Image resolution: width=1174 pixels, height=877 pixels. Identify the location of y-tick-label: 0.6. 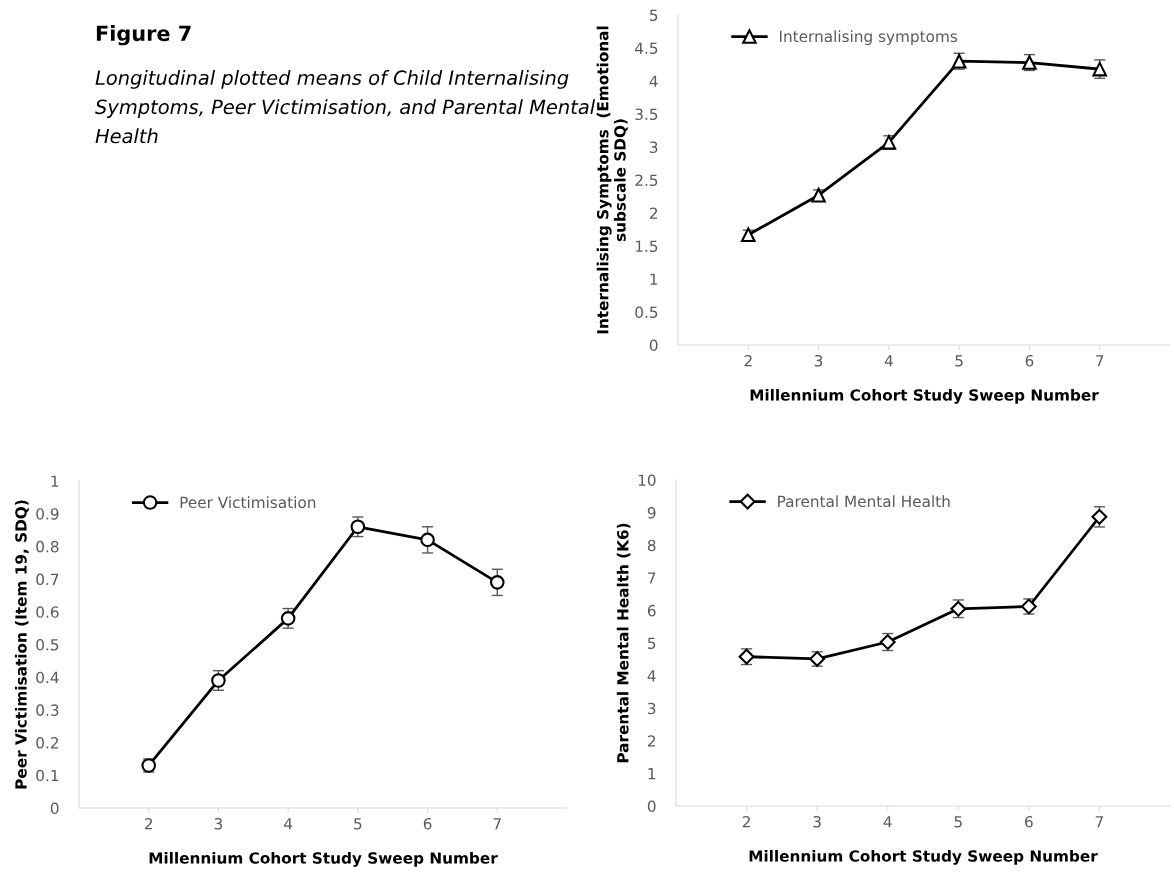
(47, 612).